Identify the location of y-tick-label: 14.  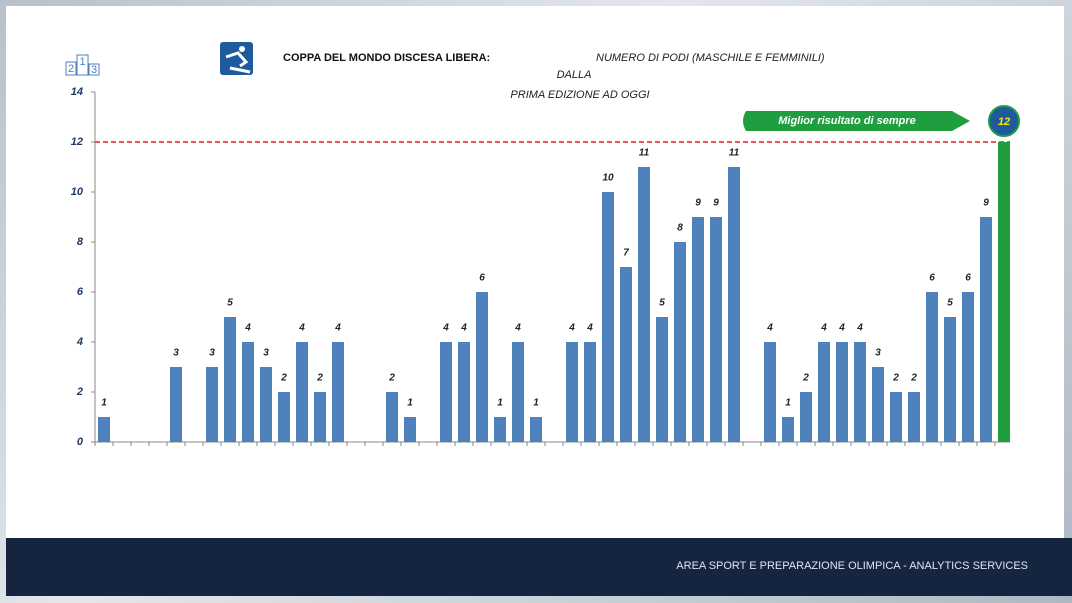
(77, 92).